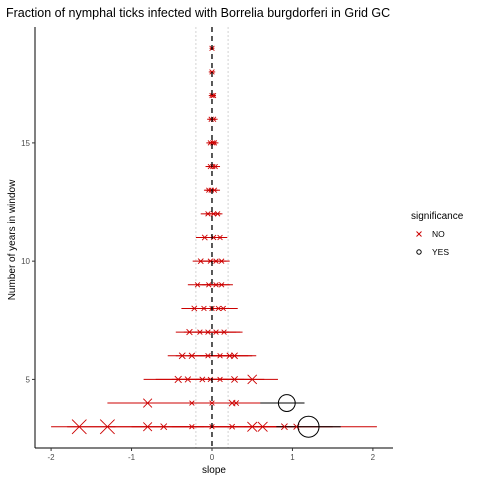 This screenshot has height=480, width=480. Describe the element at coordinates (419, 234) in the screenshot. I see `legend-x-marker-icon` at that location.